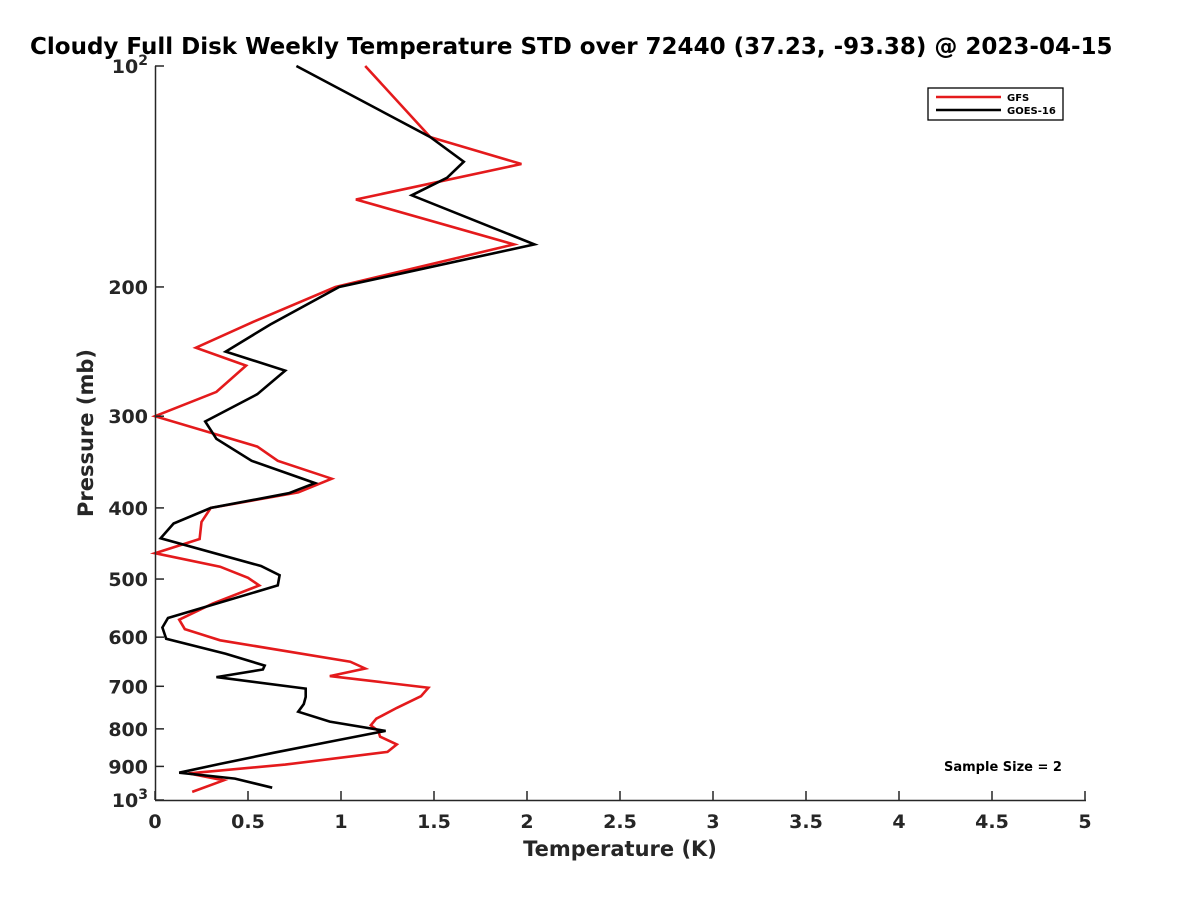 This screenshot has width=1200, height=900. Describe the element at coordinates (128, 687) in the screenshot. I see `y-tick-label: 700` at that location.